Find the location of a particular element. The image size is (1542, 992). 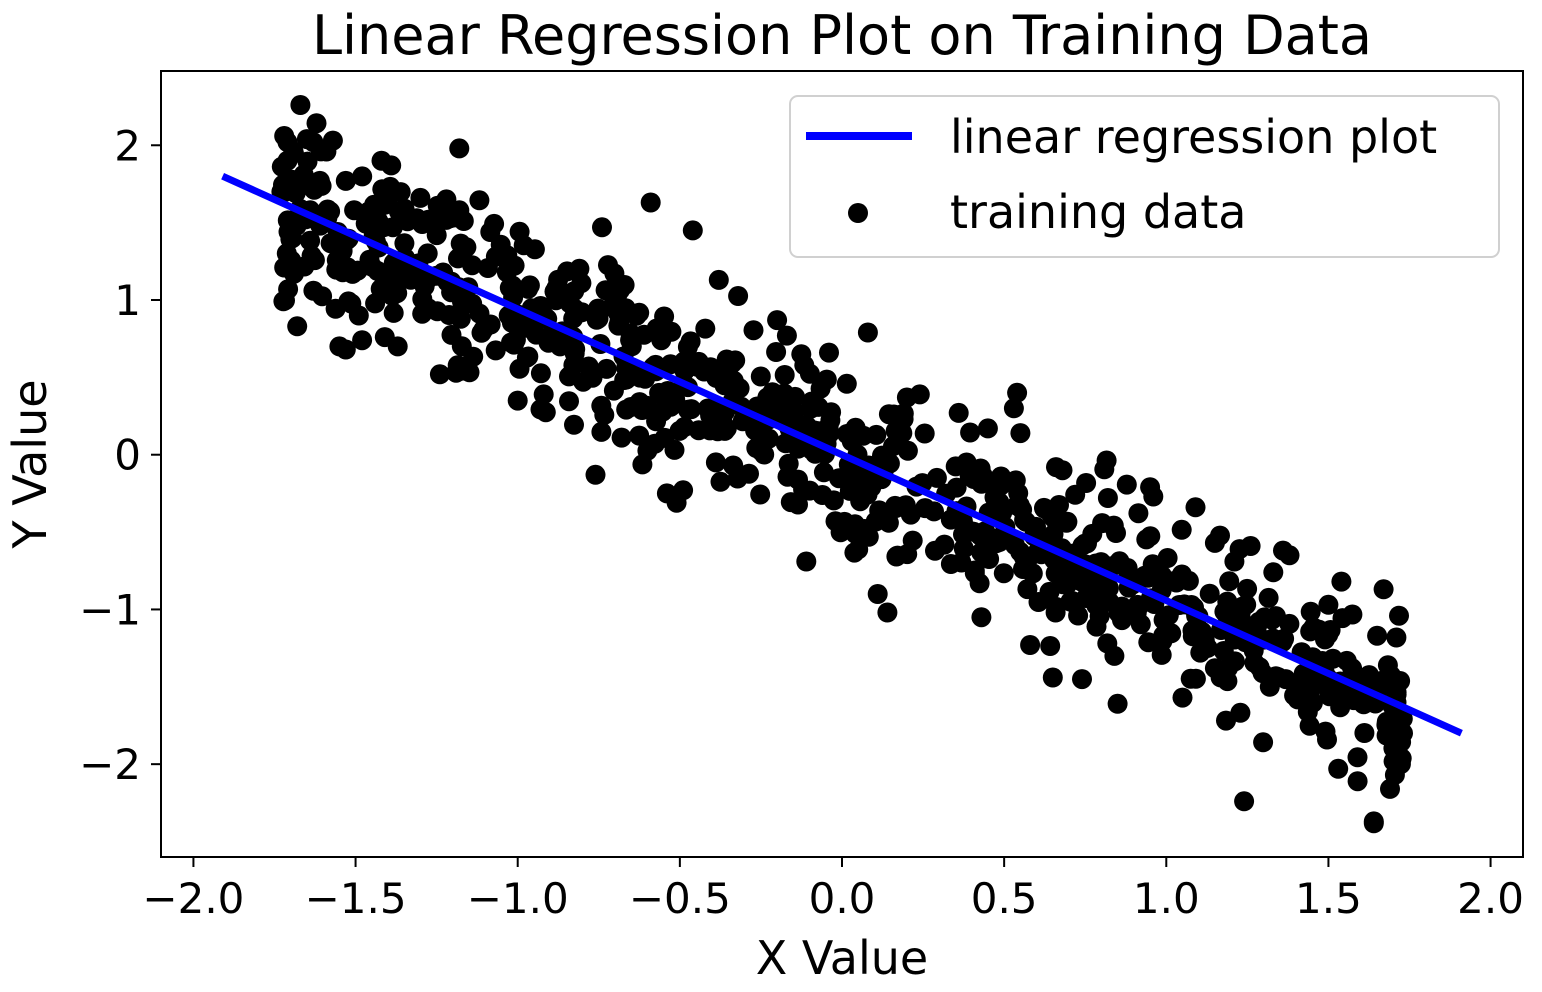

x-axis-ticks: −2.0 −1.5 −1.0 −0.5 0.0 0.5 1.0 1.5 2.0 is located at coordinates (833, 890).